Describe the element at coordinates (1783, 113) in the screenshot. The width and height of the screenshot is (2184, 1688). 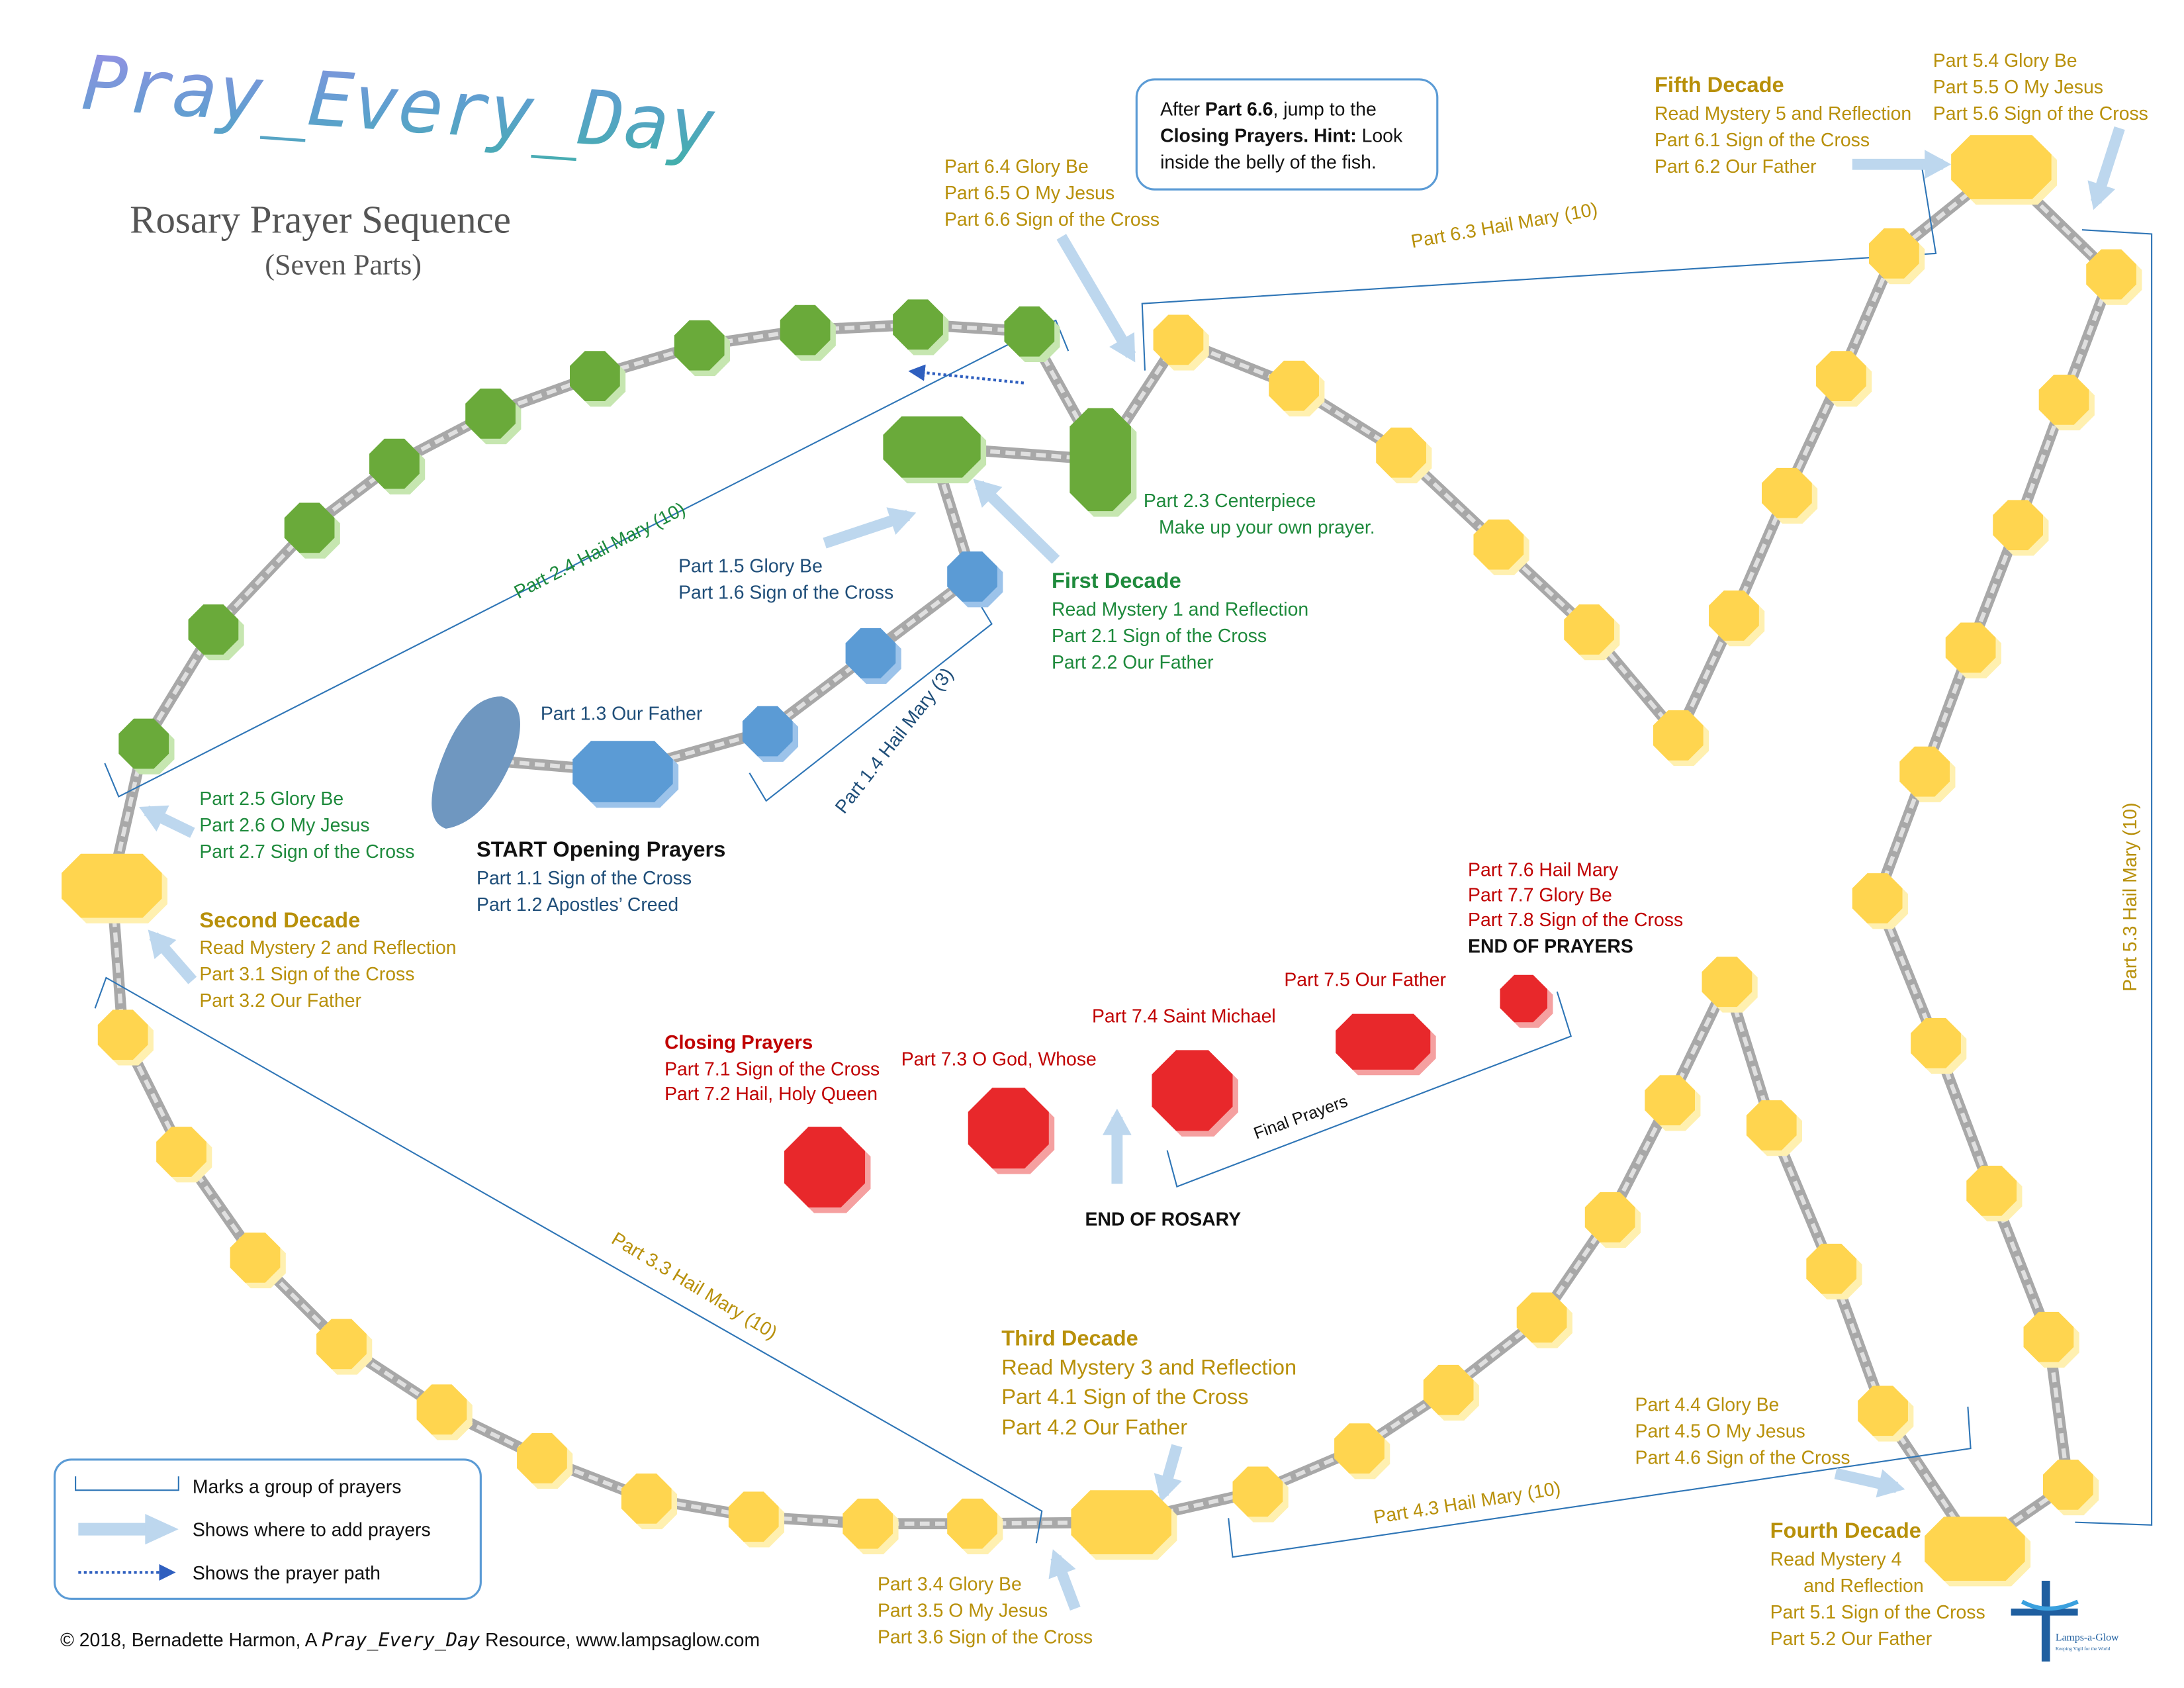
I see `fifth-decade-line1: Read Mystery 5 and Reflection` at that location.